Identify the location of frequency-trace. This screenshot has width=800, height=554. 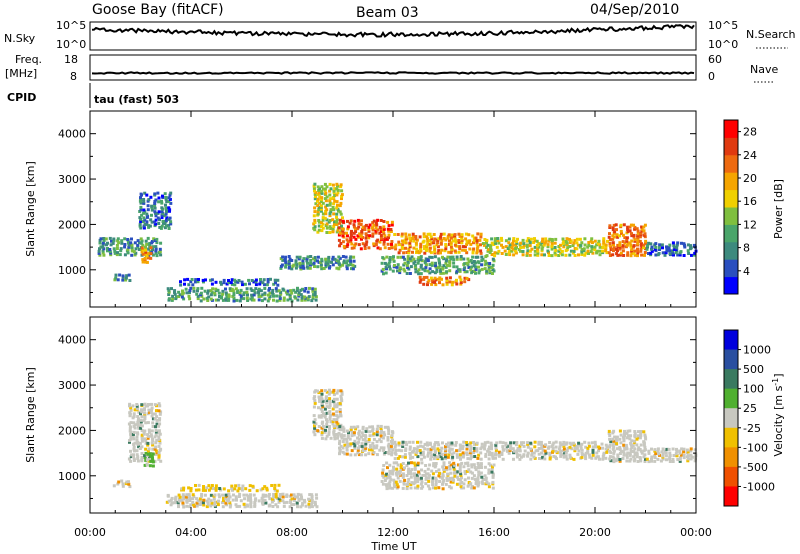
(393, 73).